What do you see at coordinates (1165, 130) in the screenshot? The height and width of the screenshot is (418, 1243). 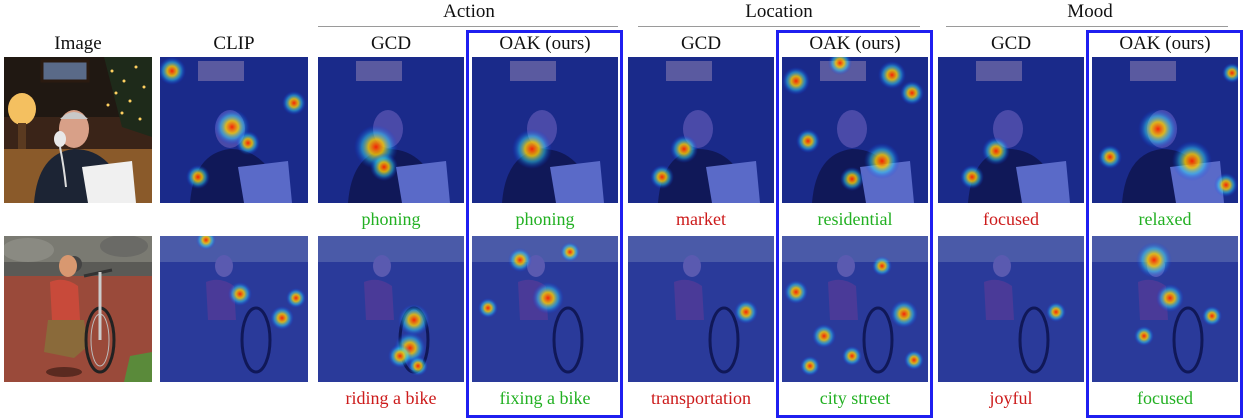 I see `row1-mood-oak-heatmap` at bounding box center [1165, 130].